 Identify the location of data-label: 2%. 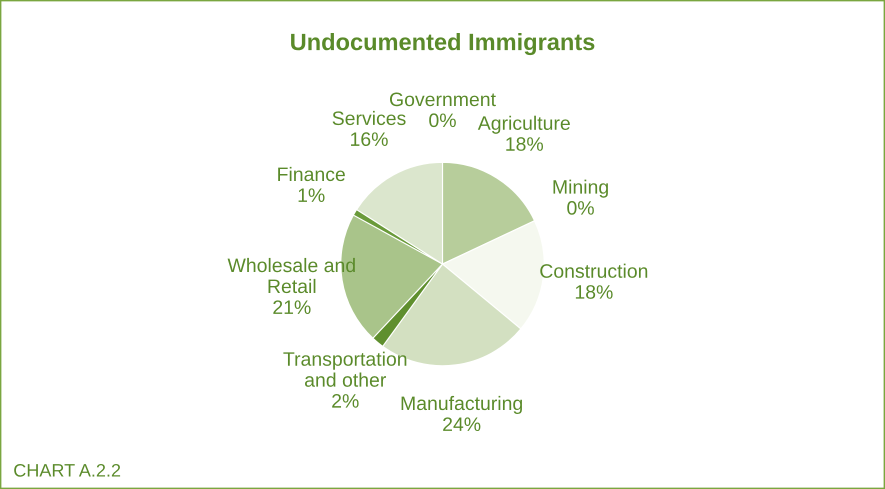
(345, 401).